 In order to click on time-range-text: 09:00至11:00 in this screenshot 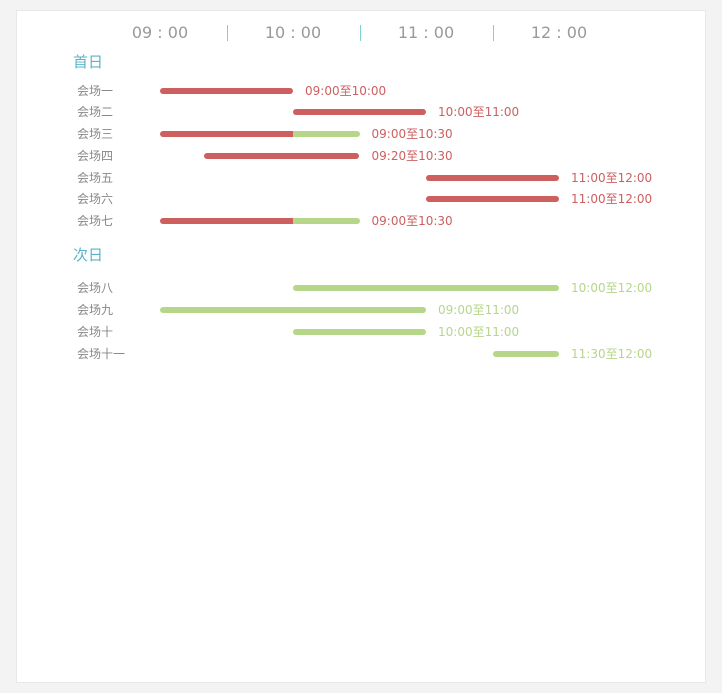, I will do `click(479, 310)`.